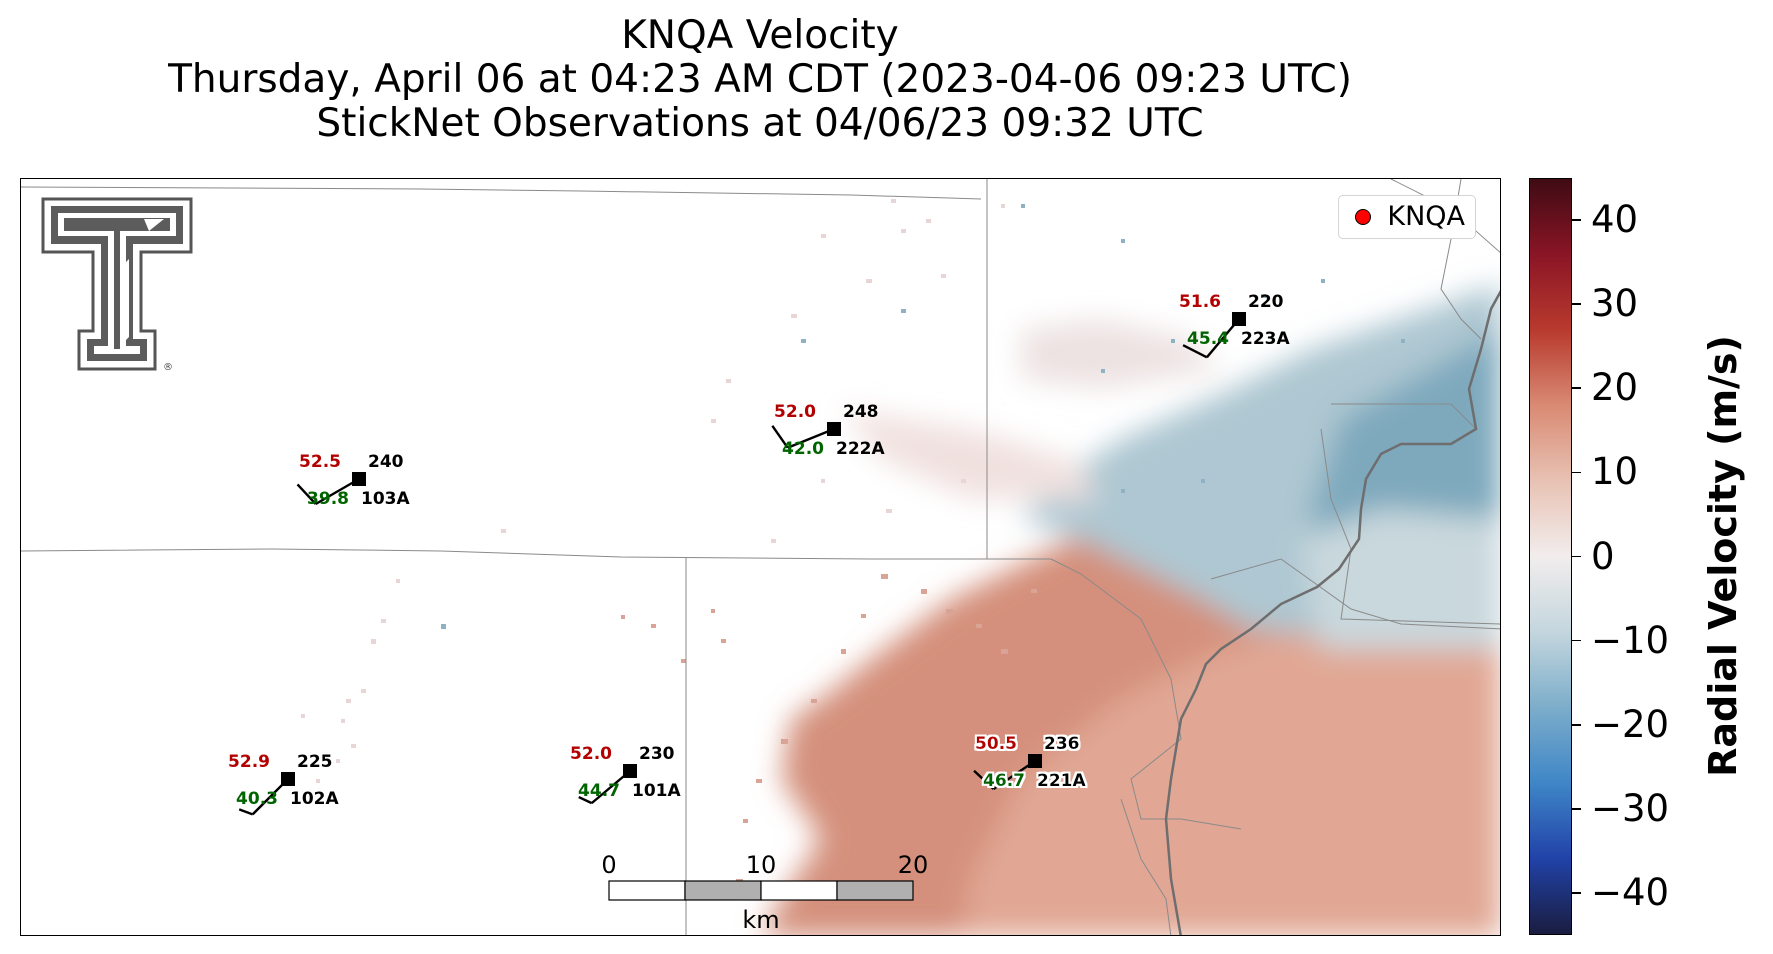 This screenshot has height=954, width=1773. I want to click on station-id: 101A, so click(656, 791).